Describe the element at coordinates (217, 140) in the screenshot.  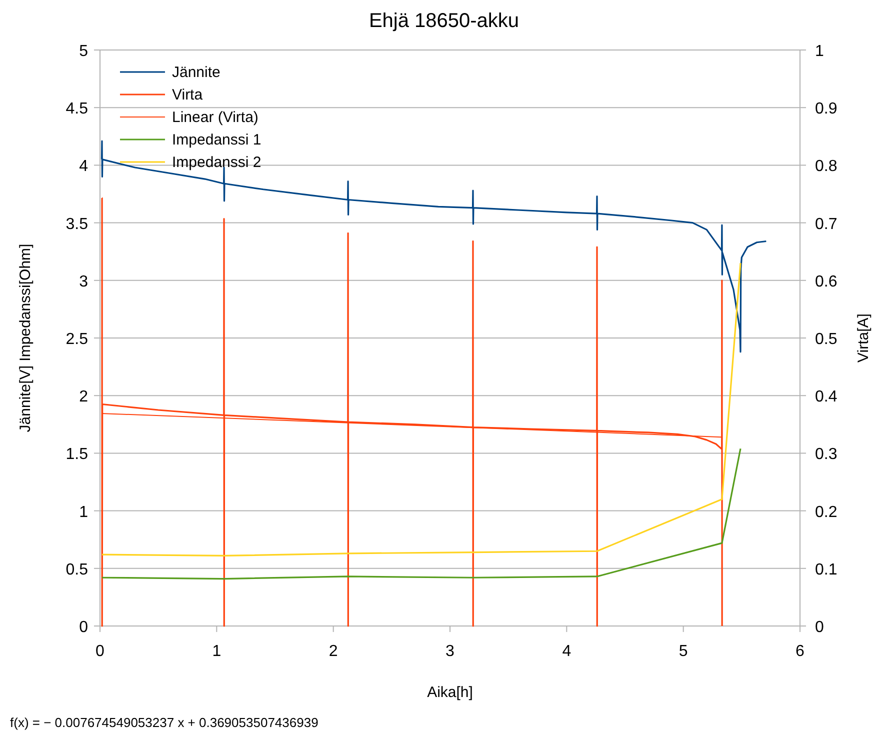
I see `legend-label: Impedanssi 1` at that location.